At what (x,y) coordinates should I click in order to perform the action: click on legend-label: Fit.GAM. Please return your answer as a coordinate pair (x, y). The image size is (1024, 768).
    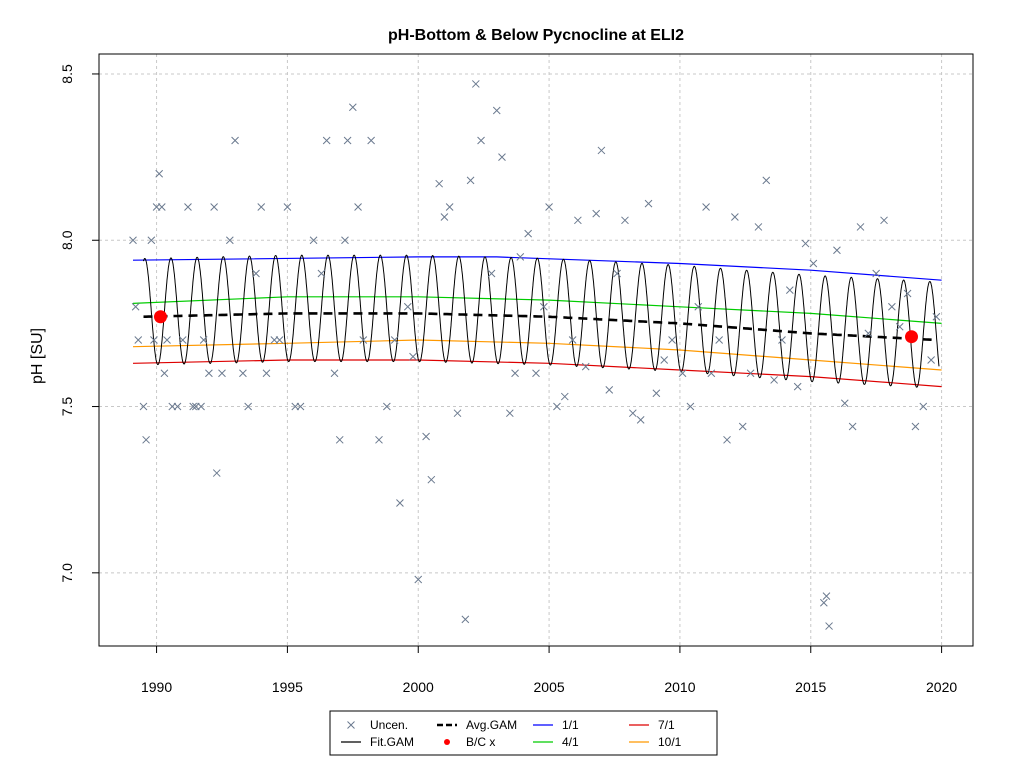
    Looking at the image, I should click on (392, 742).